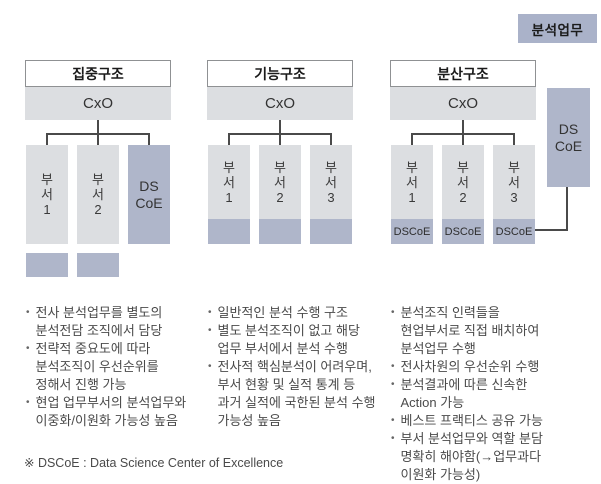 This screenshot has width=601, height=484. Describe the element at coordinates (99, 321) in the screenshot. I see `bullet-text: 전사 분석업무를 별도의 분석전담 조직에서 담당` at that location.